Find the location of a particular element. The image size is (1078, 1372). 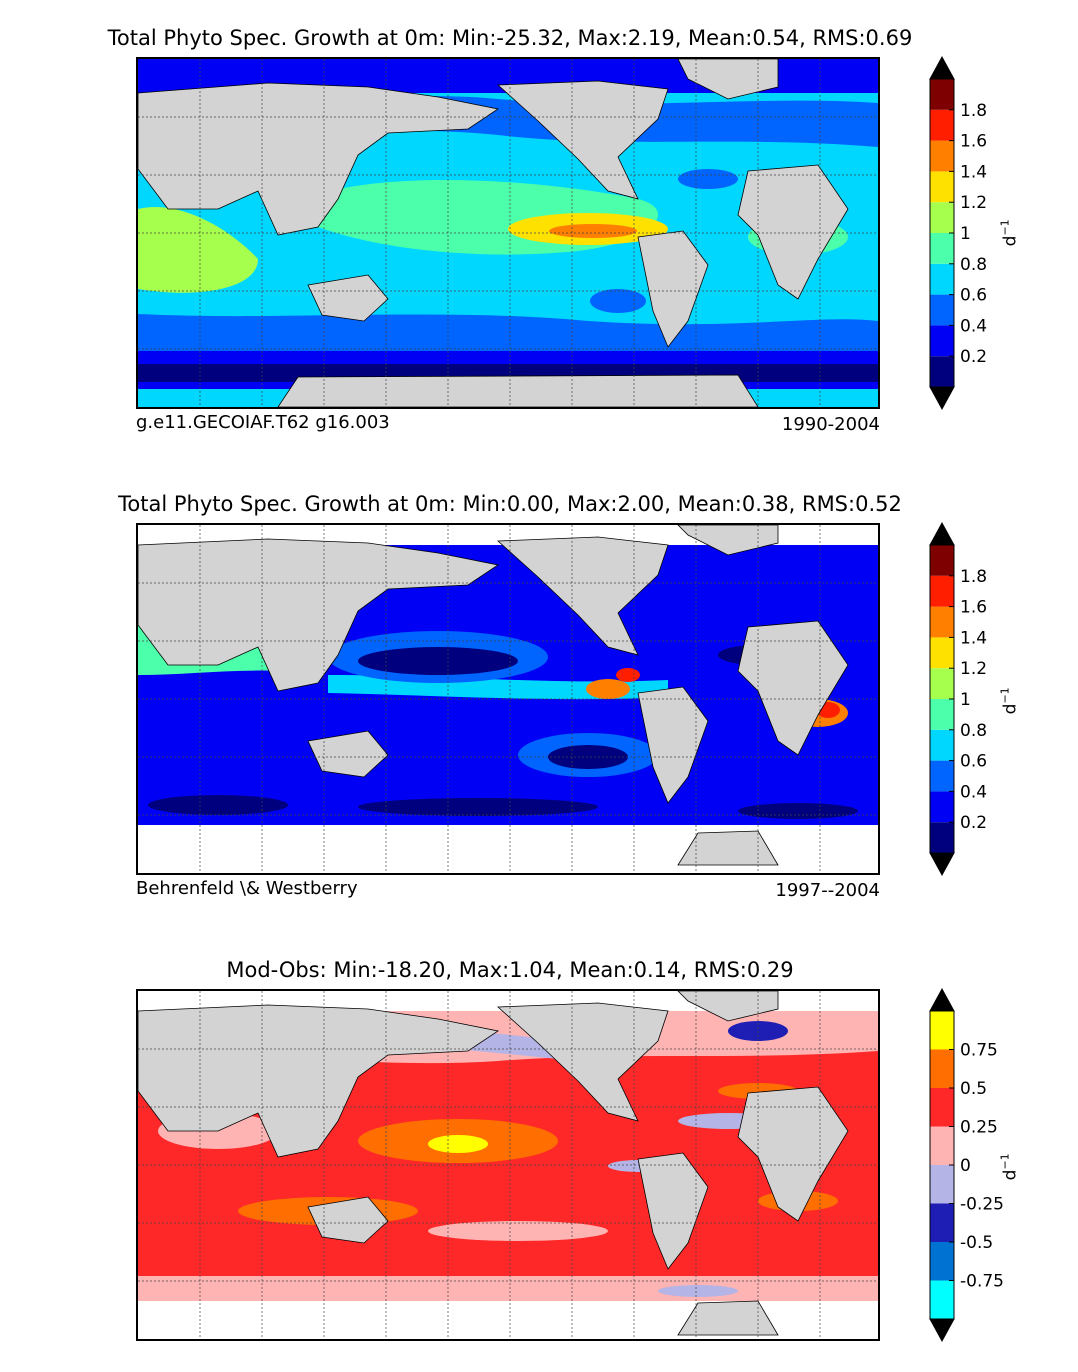

southern-negative is located at coordinates (698, 1291).